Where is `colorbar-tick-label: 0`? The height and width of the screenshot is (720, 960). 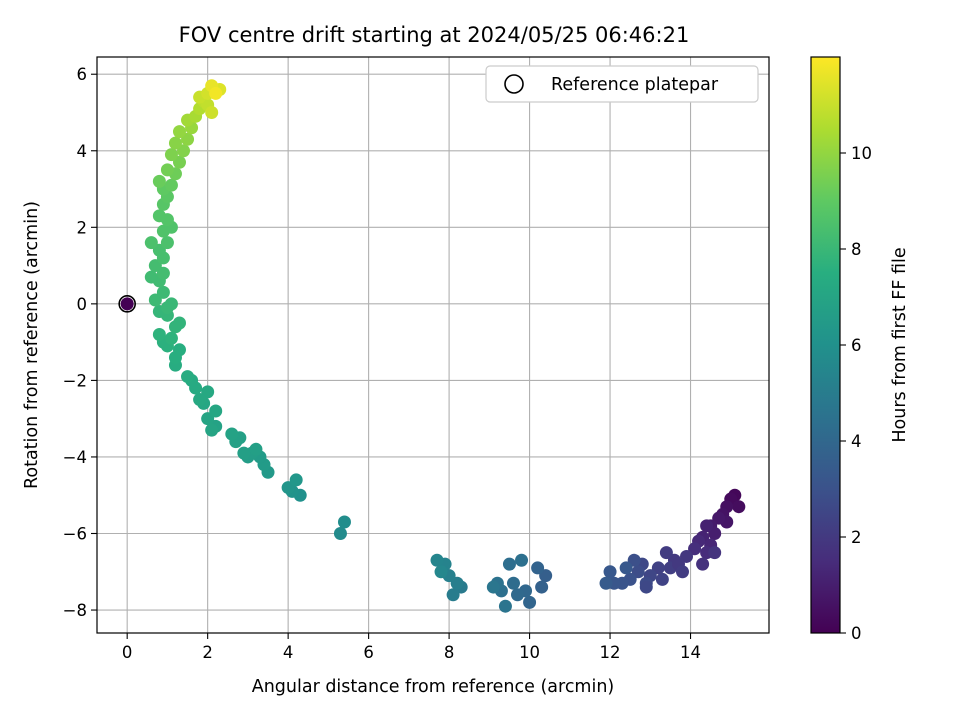
colorbar-tick-label: 0 is located at coordinates (856, 633).